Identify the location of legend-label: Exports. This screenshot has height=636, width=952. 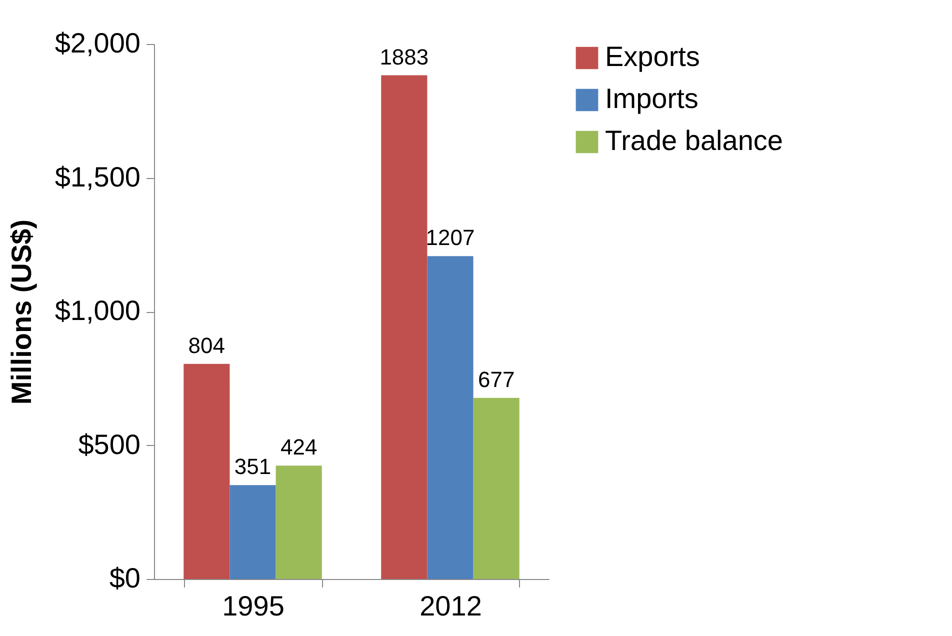
(652, 56).